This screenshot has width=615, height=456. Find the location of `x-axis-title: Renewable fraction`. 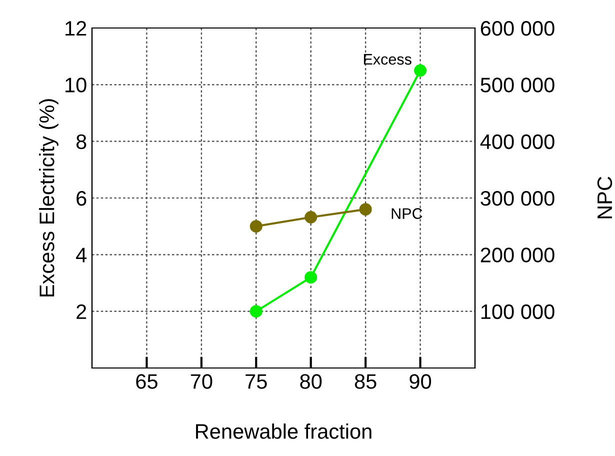

x-axis-title: Renewable fraction is located at coordinates (284, 431).